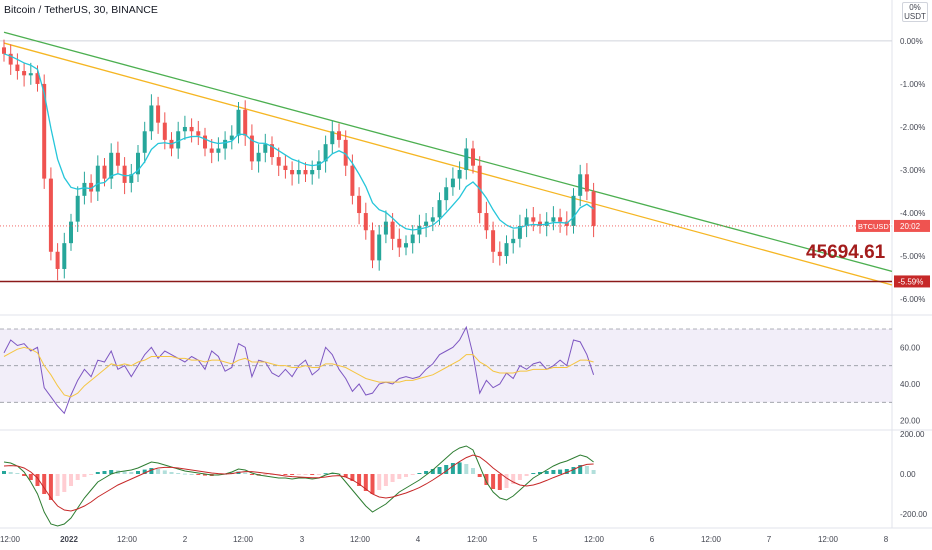  Describe the element at coordinates (302, 539) in the screenshot. I see `x-tick-label: 3` at that location.